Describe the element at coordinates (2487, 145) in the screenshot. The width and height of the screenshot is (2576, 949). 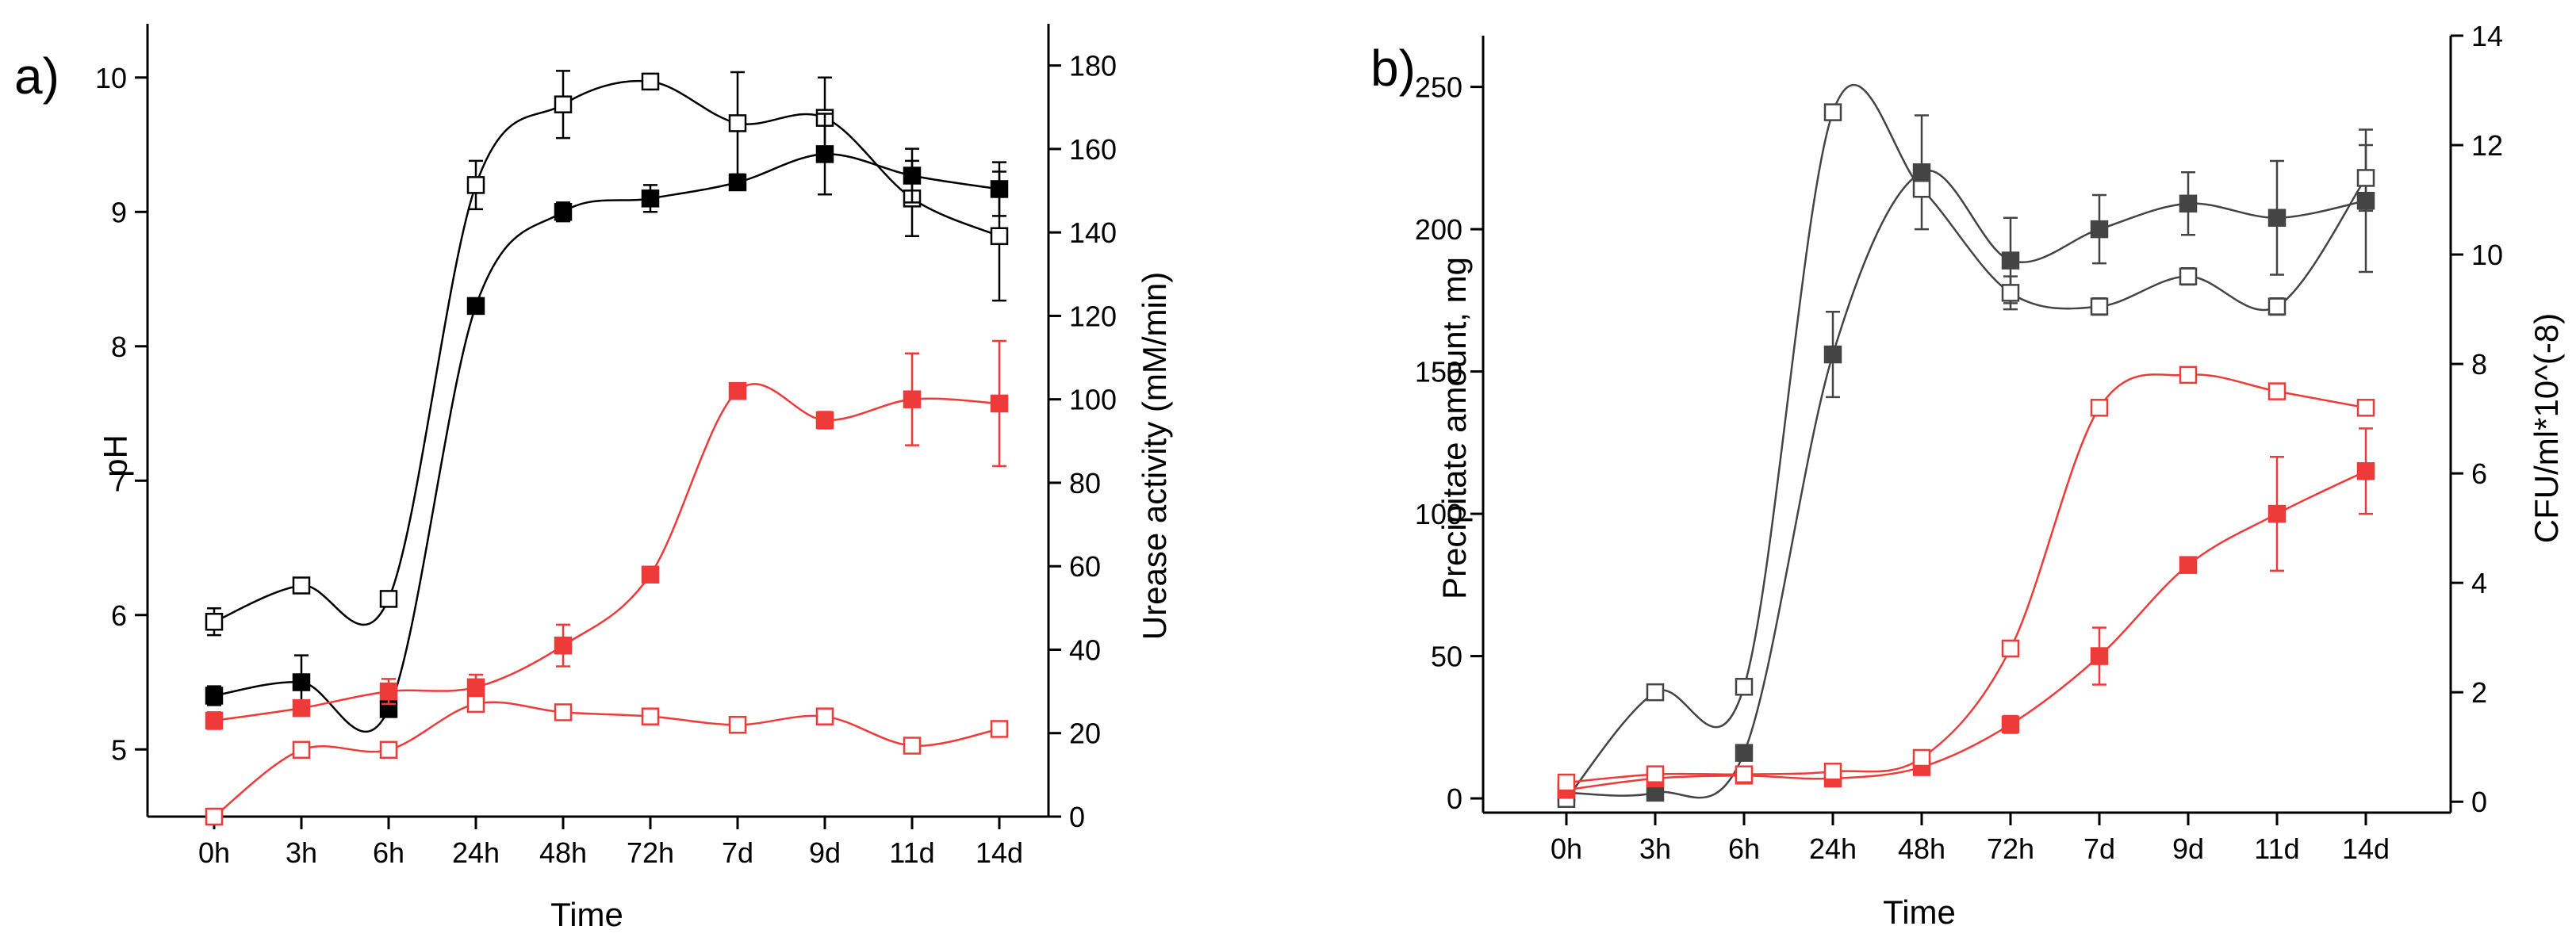
I see `right-tick-label: 12` at that location.